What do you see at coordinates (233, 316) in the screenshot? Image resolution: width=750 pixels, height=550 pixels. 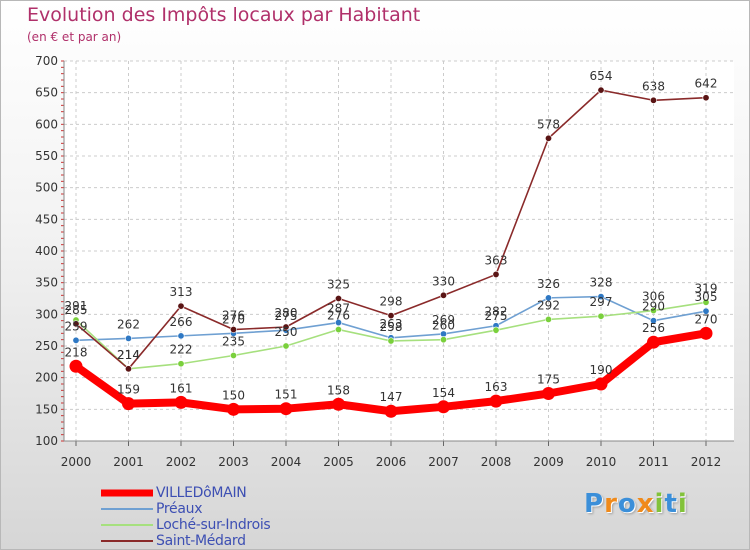 I see `data-label-saint-m-dard: 276` at bounding box center [233, 316].